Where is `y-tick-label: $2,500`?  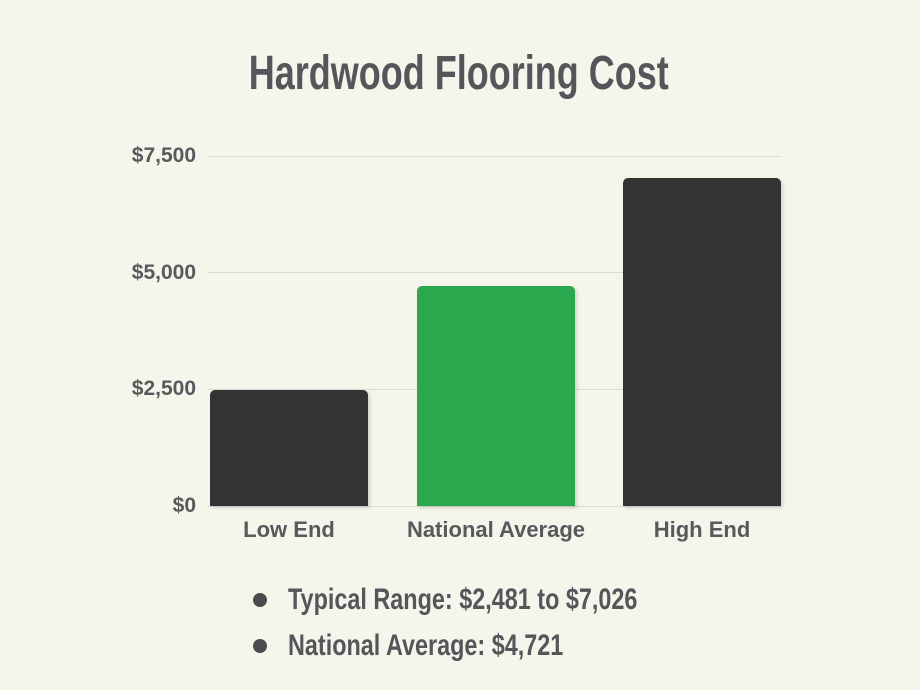 y-tick-label: $2,500 is located at coordinates (163, 389).